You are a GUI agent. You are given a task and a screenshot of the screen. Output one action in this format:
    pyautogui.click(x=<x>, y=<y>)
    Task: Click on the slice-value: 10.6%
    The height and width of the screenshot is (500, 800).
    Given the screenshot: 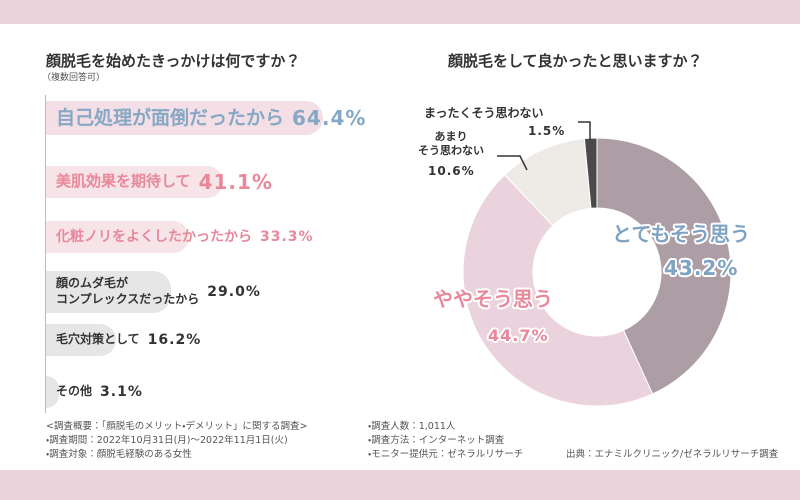 What is the action you would take?
    pyautogui.click(x=451, y=171)
    